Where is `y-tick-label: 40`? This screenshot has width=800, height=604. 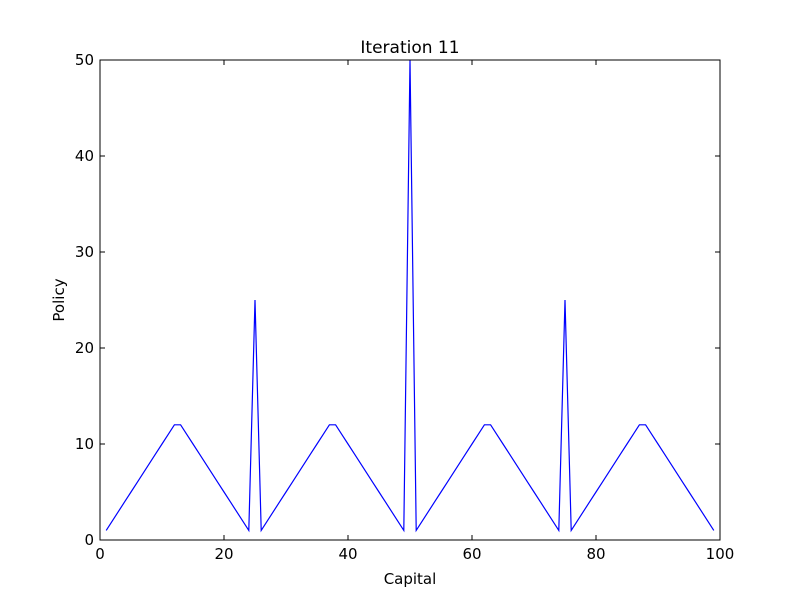 y-tick-label: 40 is located at coordinates (84, 156).